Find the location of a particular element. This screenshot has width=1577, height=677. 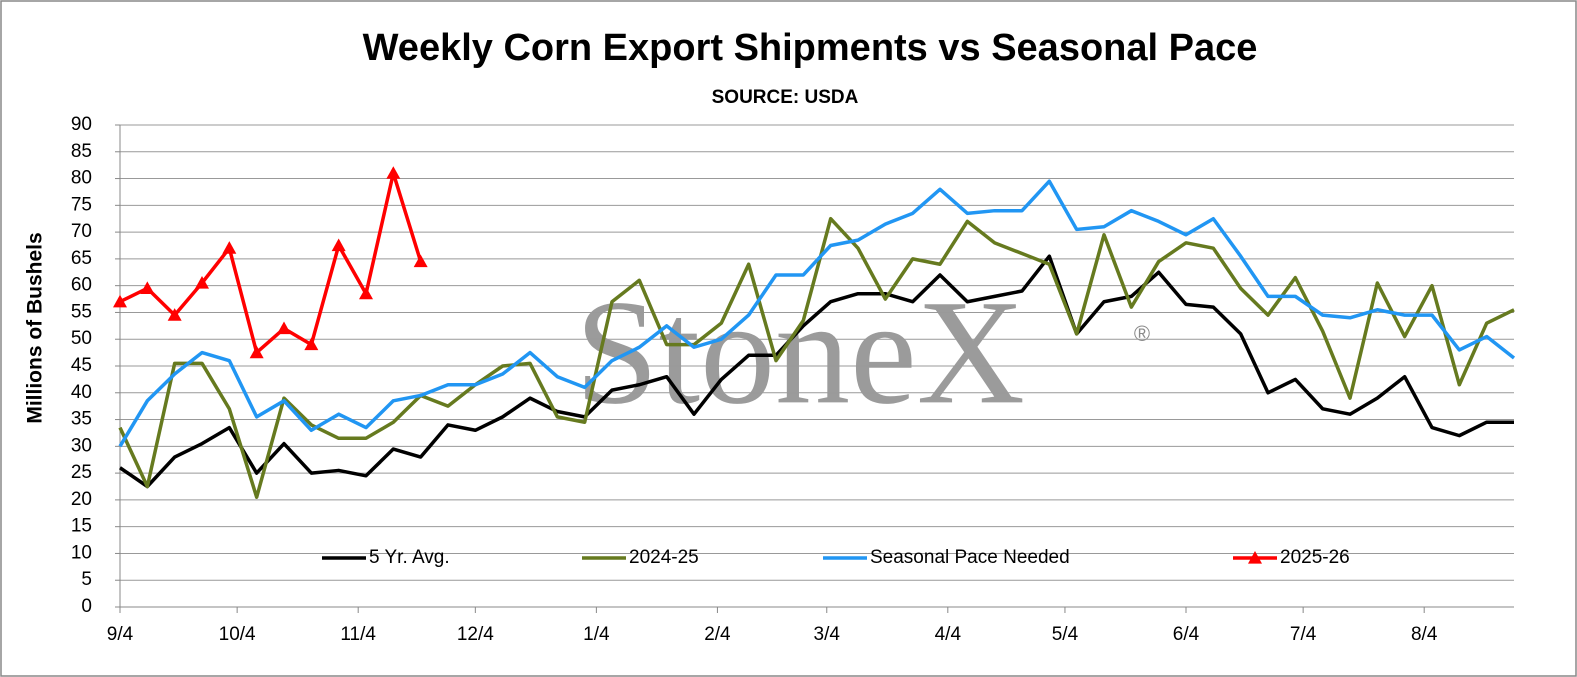

y-tick-label: 75 is located at coordinates (81, 204).